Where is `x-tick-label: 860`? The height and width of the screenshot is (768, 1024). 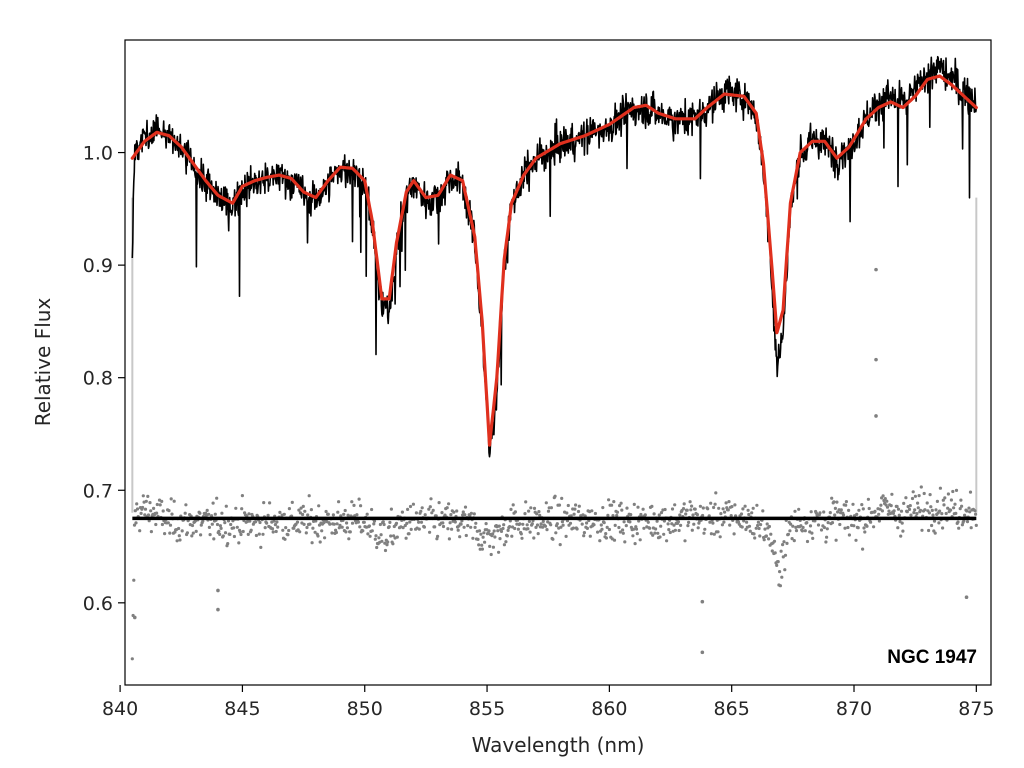 x-tick-label: 860 is located at coordinates (609, 709).